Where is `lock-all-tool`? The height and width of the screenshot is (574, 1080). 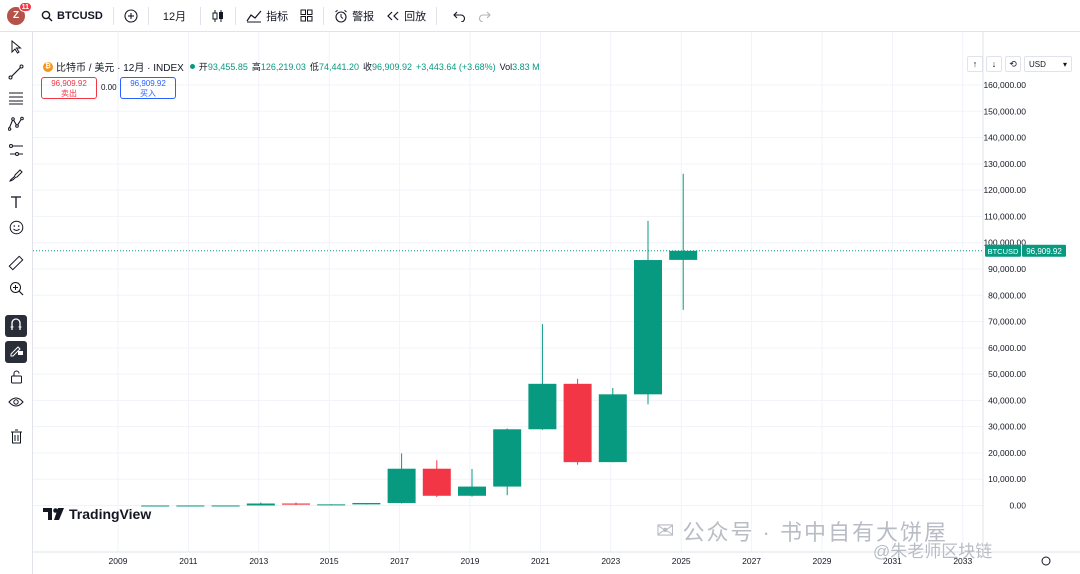 lock-all-tool is located at coordinates (16, 379).